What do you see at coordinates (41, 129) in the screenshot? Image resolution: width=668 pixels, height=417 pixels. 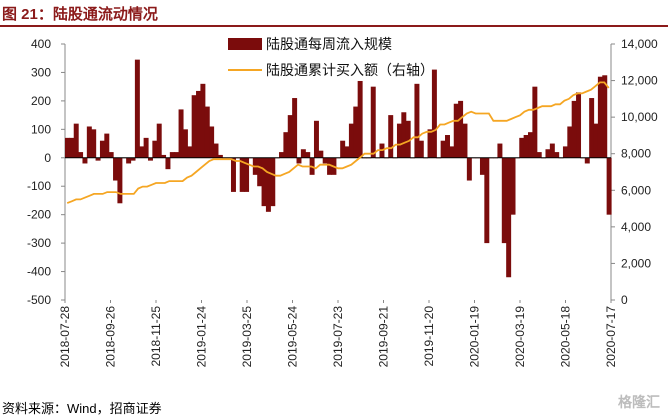 I see `left-tick-label: 100` at bounding box center [41, 129].